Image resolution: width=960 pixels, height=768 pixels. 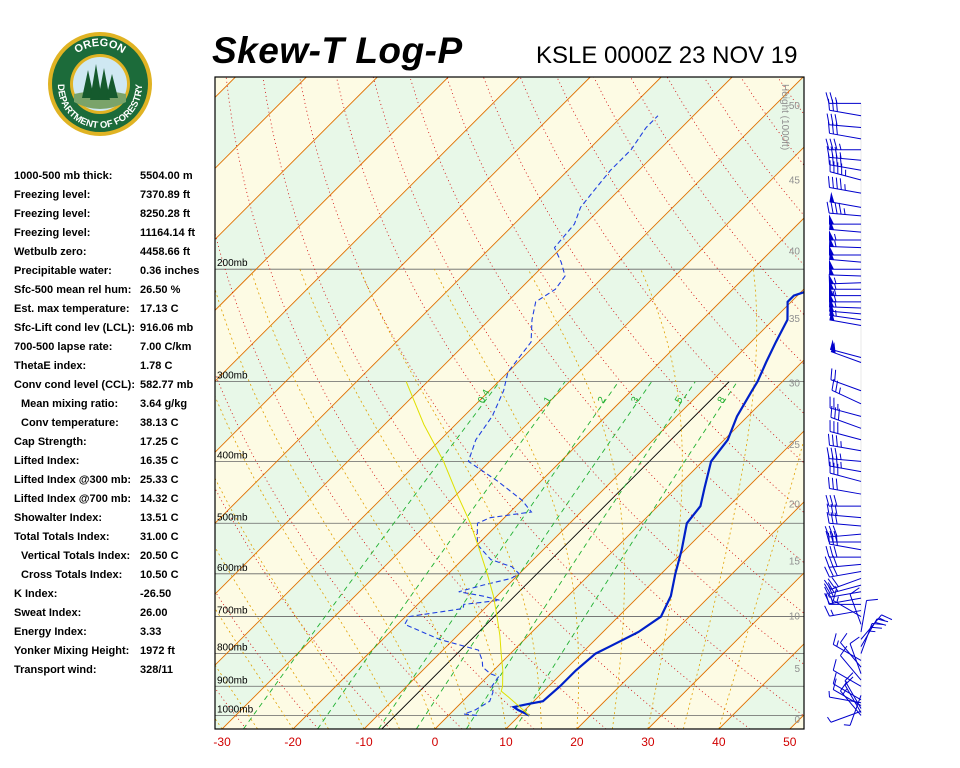 What do you see at coordinates (114, 500) in the screenshot?
I see `index-row: Lifted Index @700 mb: 14.32 C` at bounding box center [114, 500].